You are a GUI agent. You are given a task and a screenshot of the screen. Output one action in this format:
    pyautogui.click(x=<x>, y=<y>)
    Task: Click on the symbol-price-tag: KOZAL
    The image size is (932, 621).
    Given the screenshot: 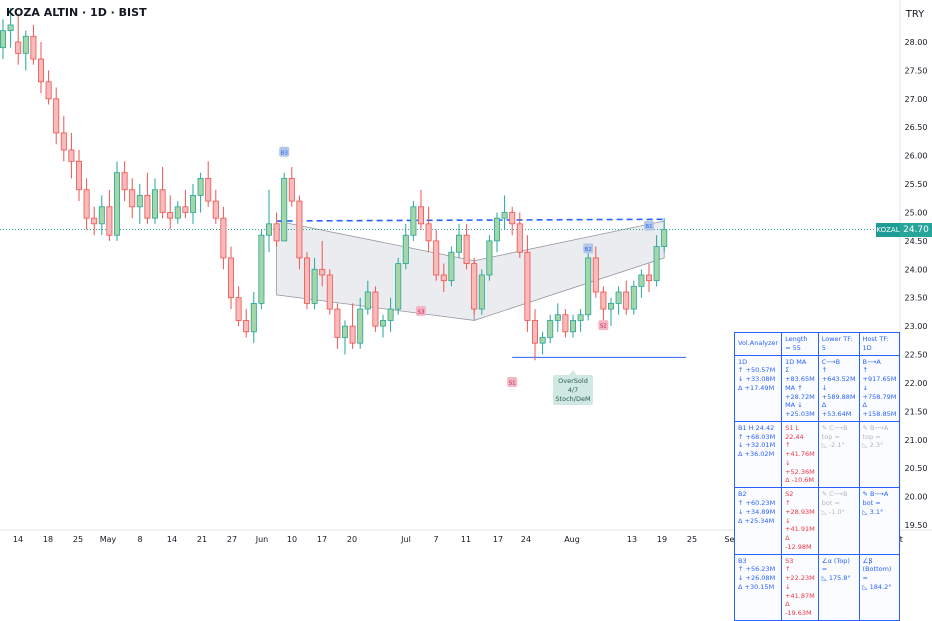 What is the action you would take?
    pyautogui.click(x=888, y=230)
    